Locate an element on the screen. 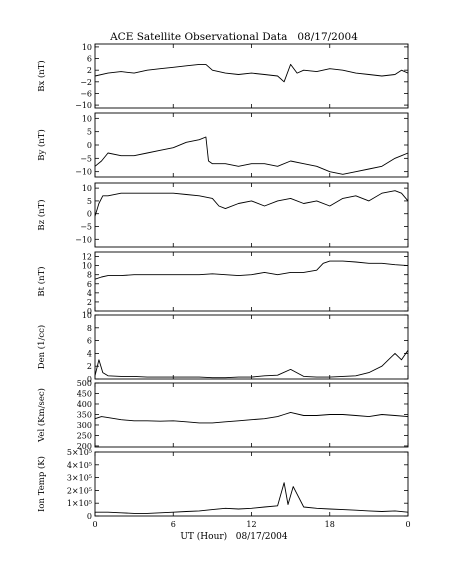 The width and height of the screenshot is (453, 566). y-tick-label: −6 is located at coordinates (86, 93).